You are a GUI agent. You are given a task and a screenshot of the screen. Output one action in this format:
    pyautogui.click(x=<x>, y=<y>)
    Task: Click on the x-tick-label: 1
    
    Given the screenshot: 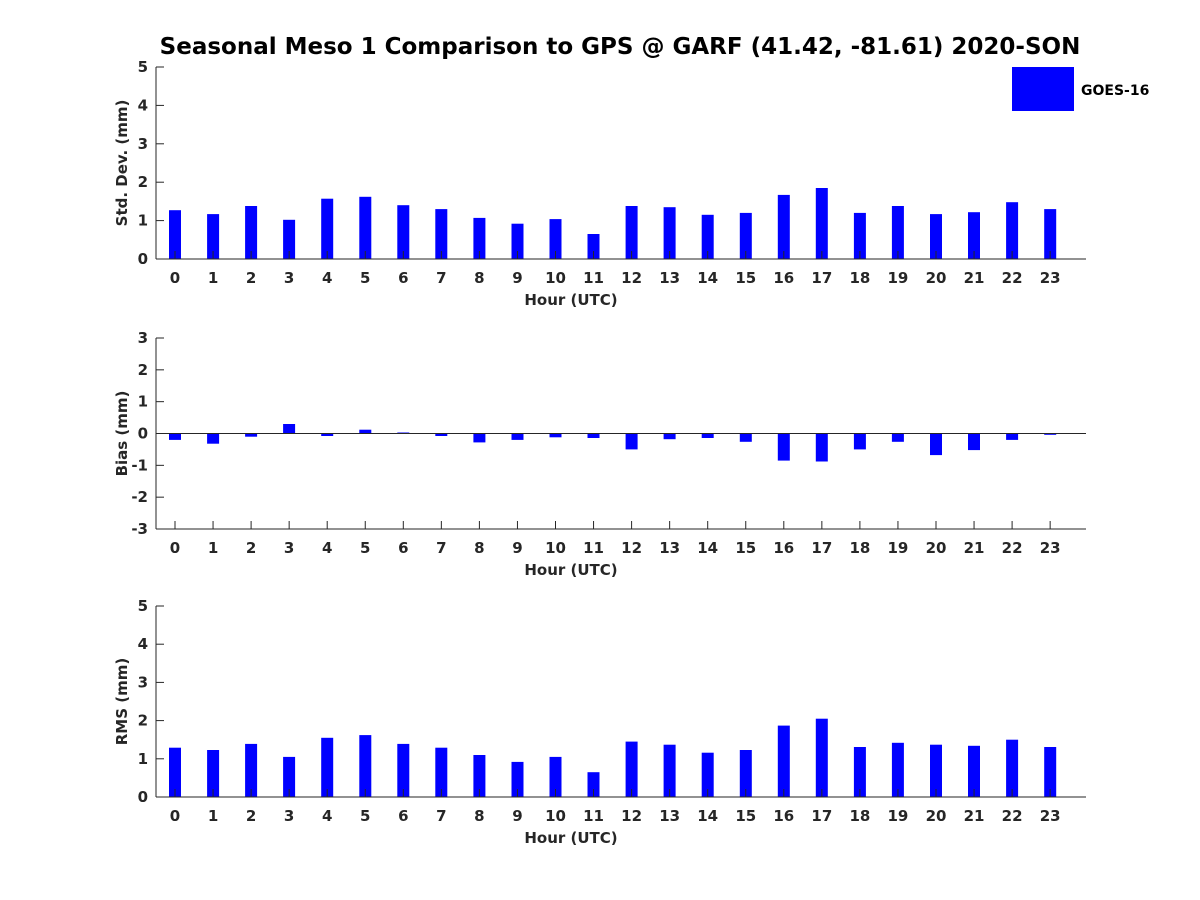 What is the action you would take?
    pyautogui.click(x=213, y=278)
    